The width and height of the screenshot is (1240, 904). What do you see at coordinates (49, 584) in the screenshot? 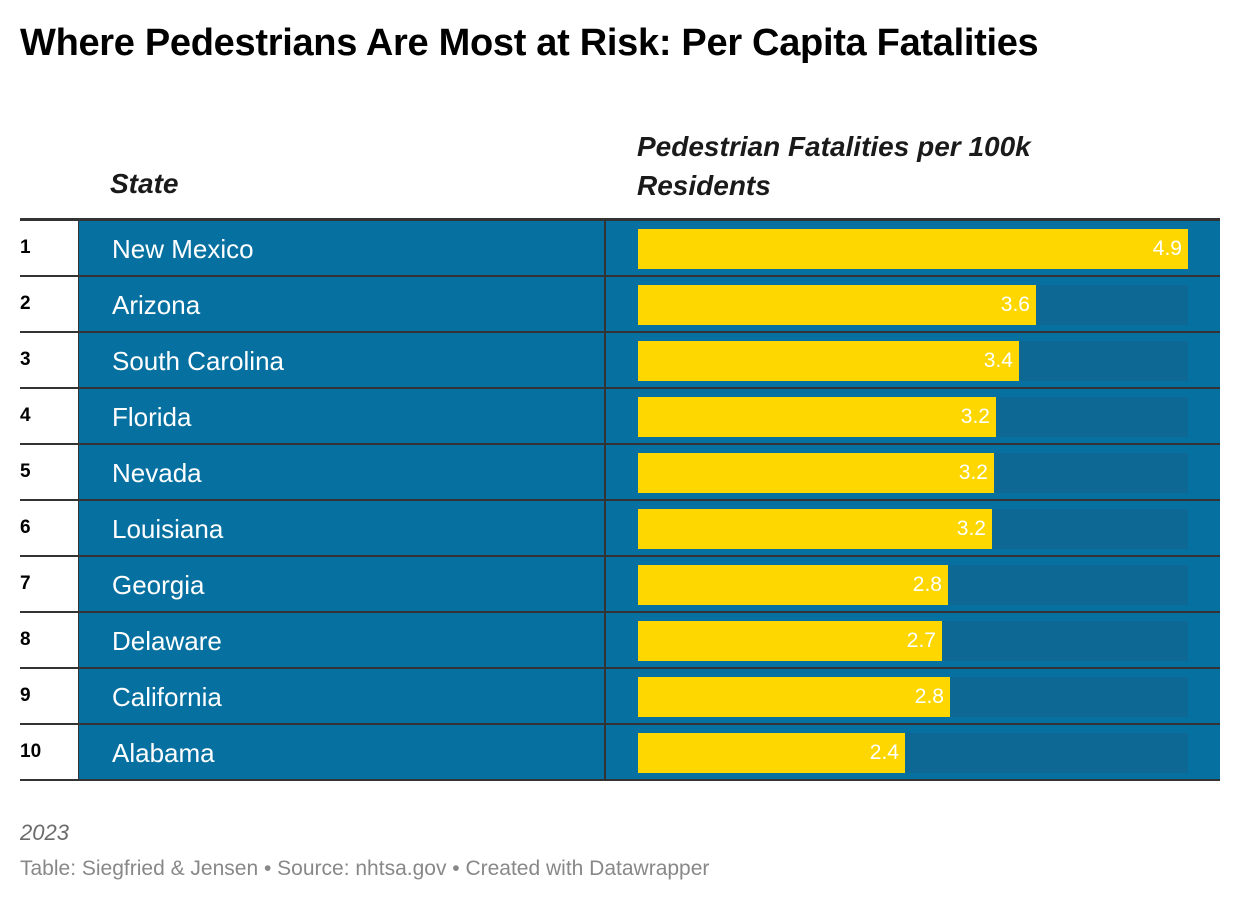
I see `rank-cell: 7` at bounding box center [49, 584].